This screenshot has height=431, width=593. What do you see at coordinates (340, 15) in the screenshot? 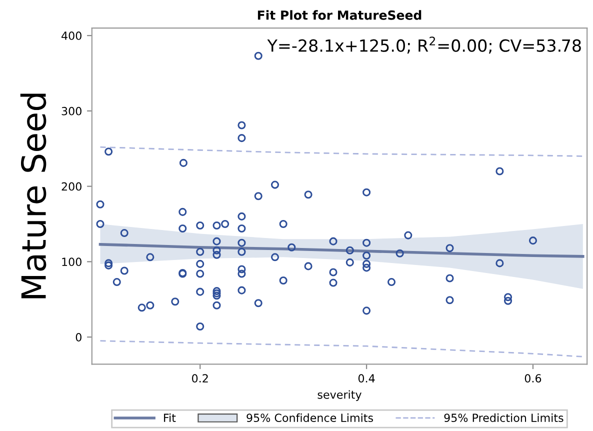
I see `chart-title: Fit Plot for MatureSeed` at bounding box center [340, 15].